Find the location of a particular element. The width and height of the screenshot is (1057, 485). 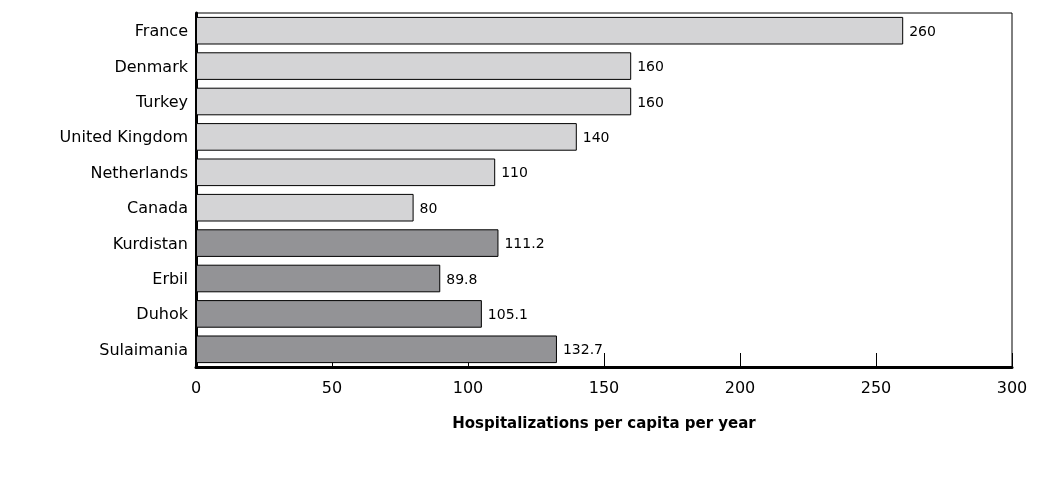

y-tick-label: Sulaimania is located at coordinates (143, 349).